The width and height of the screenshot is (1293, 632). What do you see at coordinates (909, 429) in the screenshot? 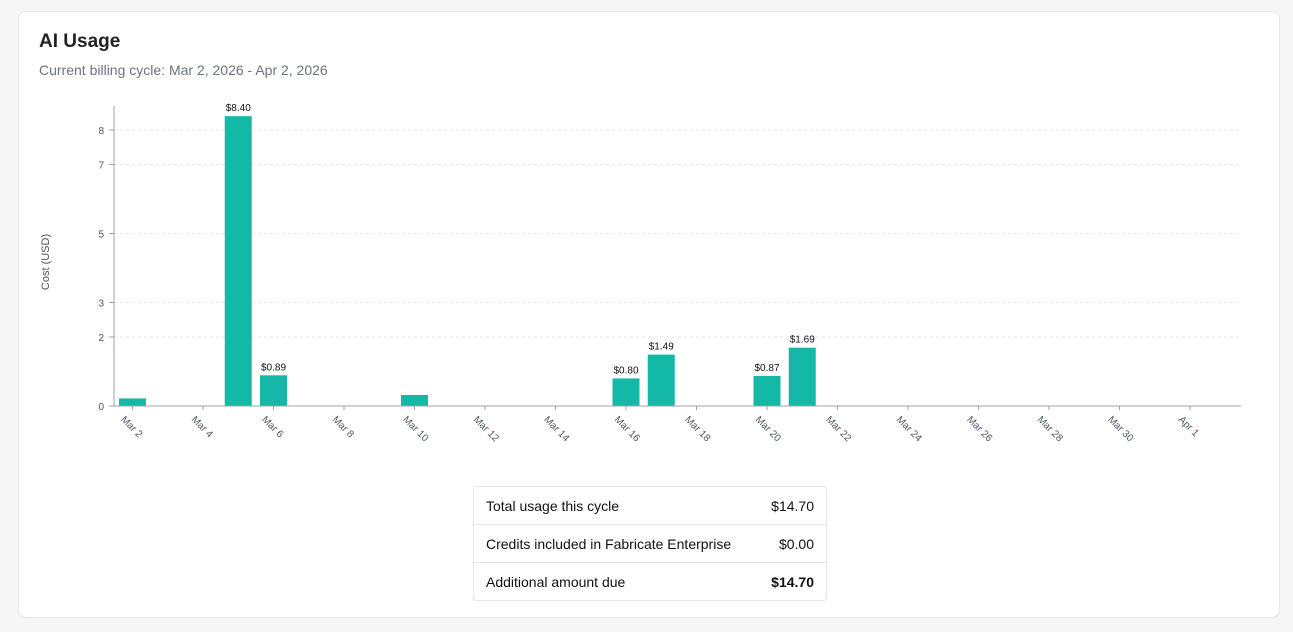
I see `x-tick-label: Mar 24` at bounding box center [909, 429].